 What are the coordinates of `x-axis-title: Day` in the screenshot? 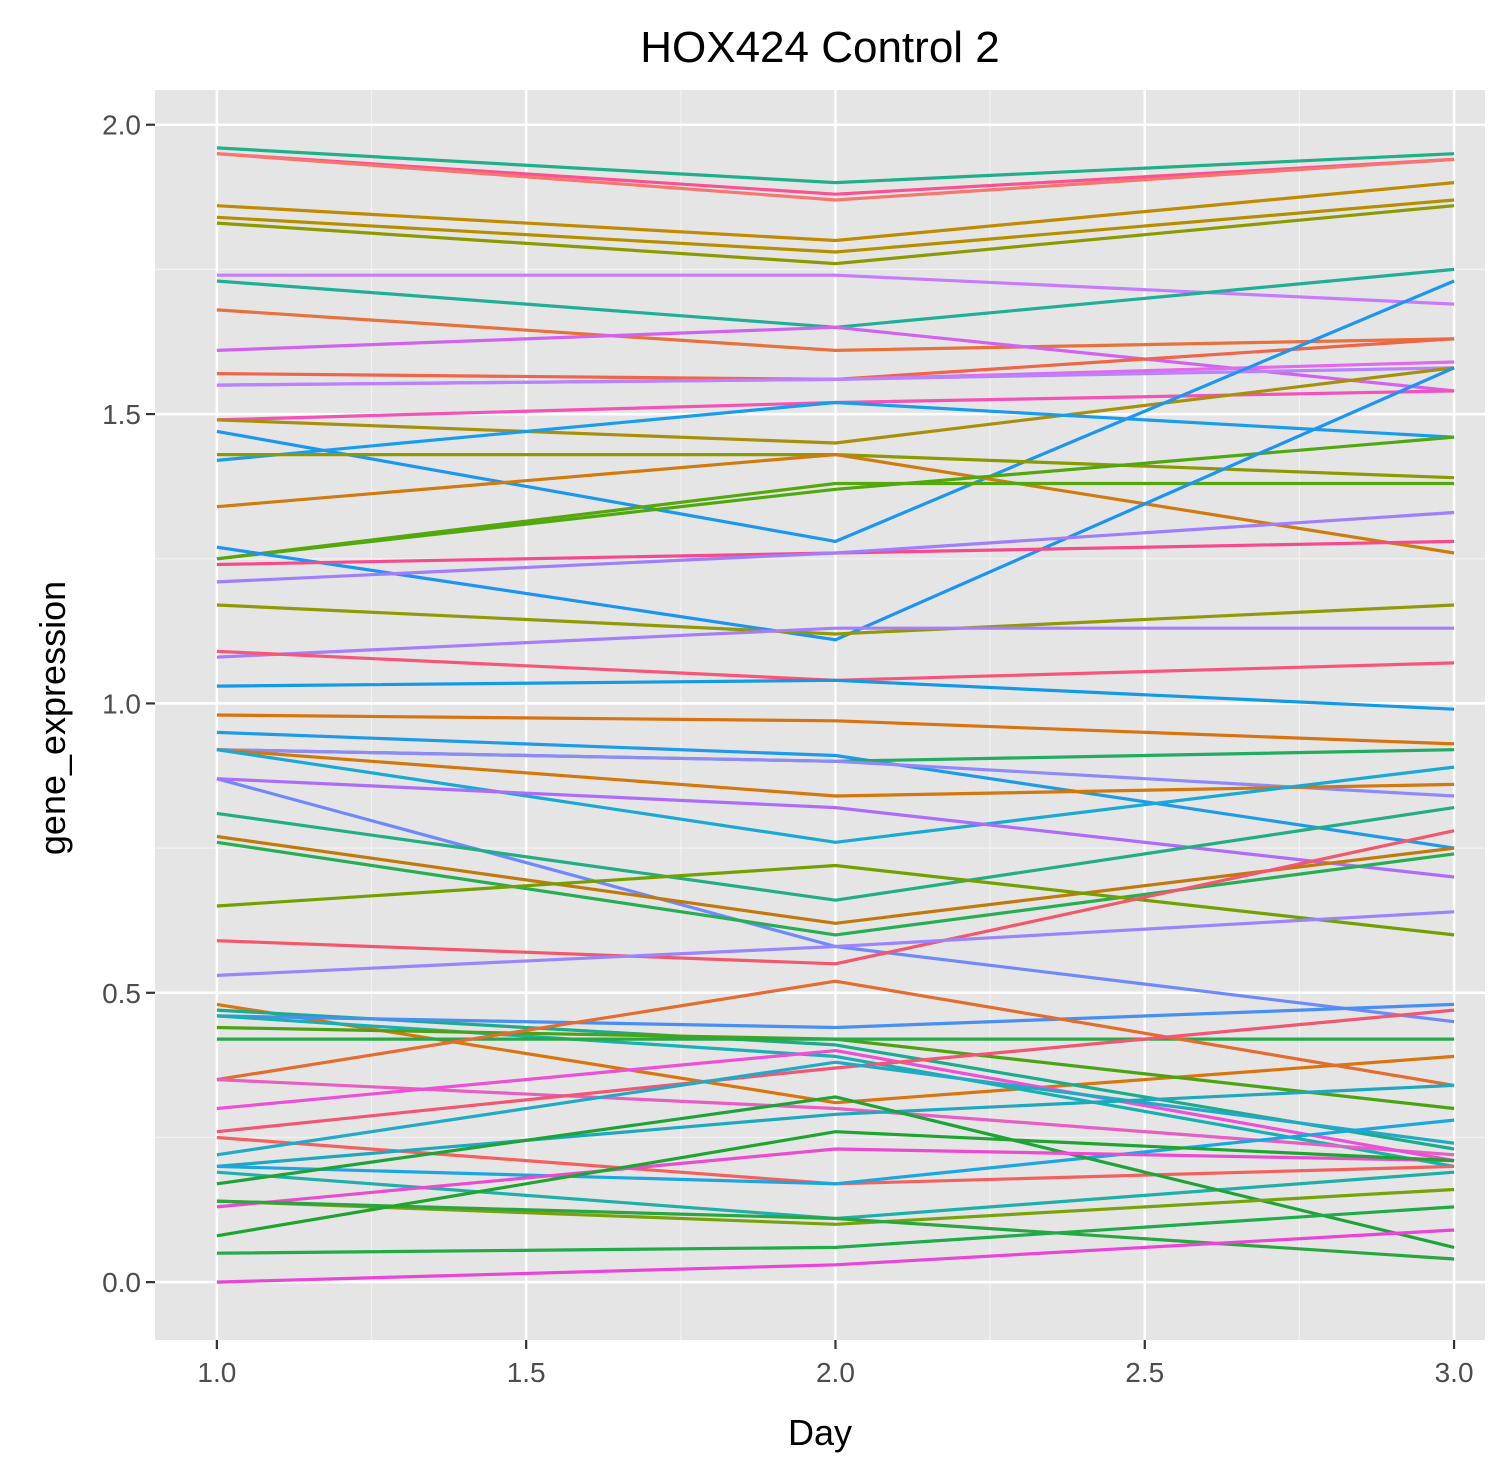 It's located at (820, 1432).